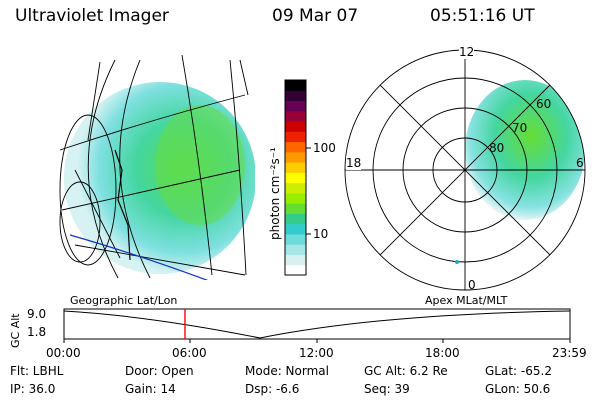  What do you see at coordinates (317, 341) in the screenshot?
I see `time-ticks` at bounding box center [317, 341].